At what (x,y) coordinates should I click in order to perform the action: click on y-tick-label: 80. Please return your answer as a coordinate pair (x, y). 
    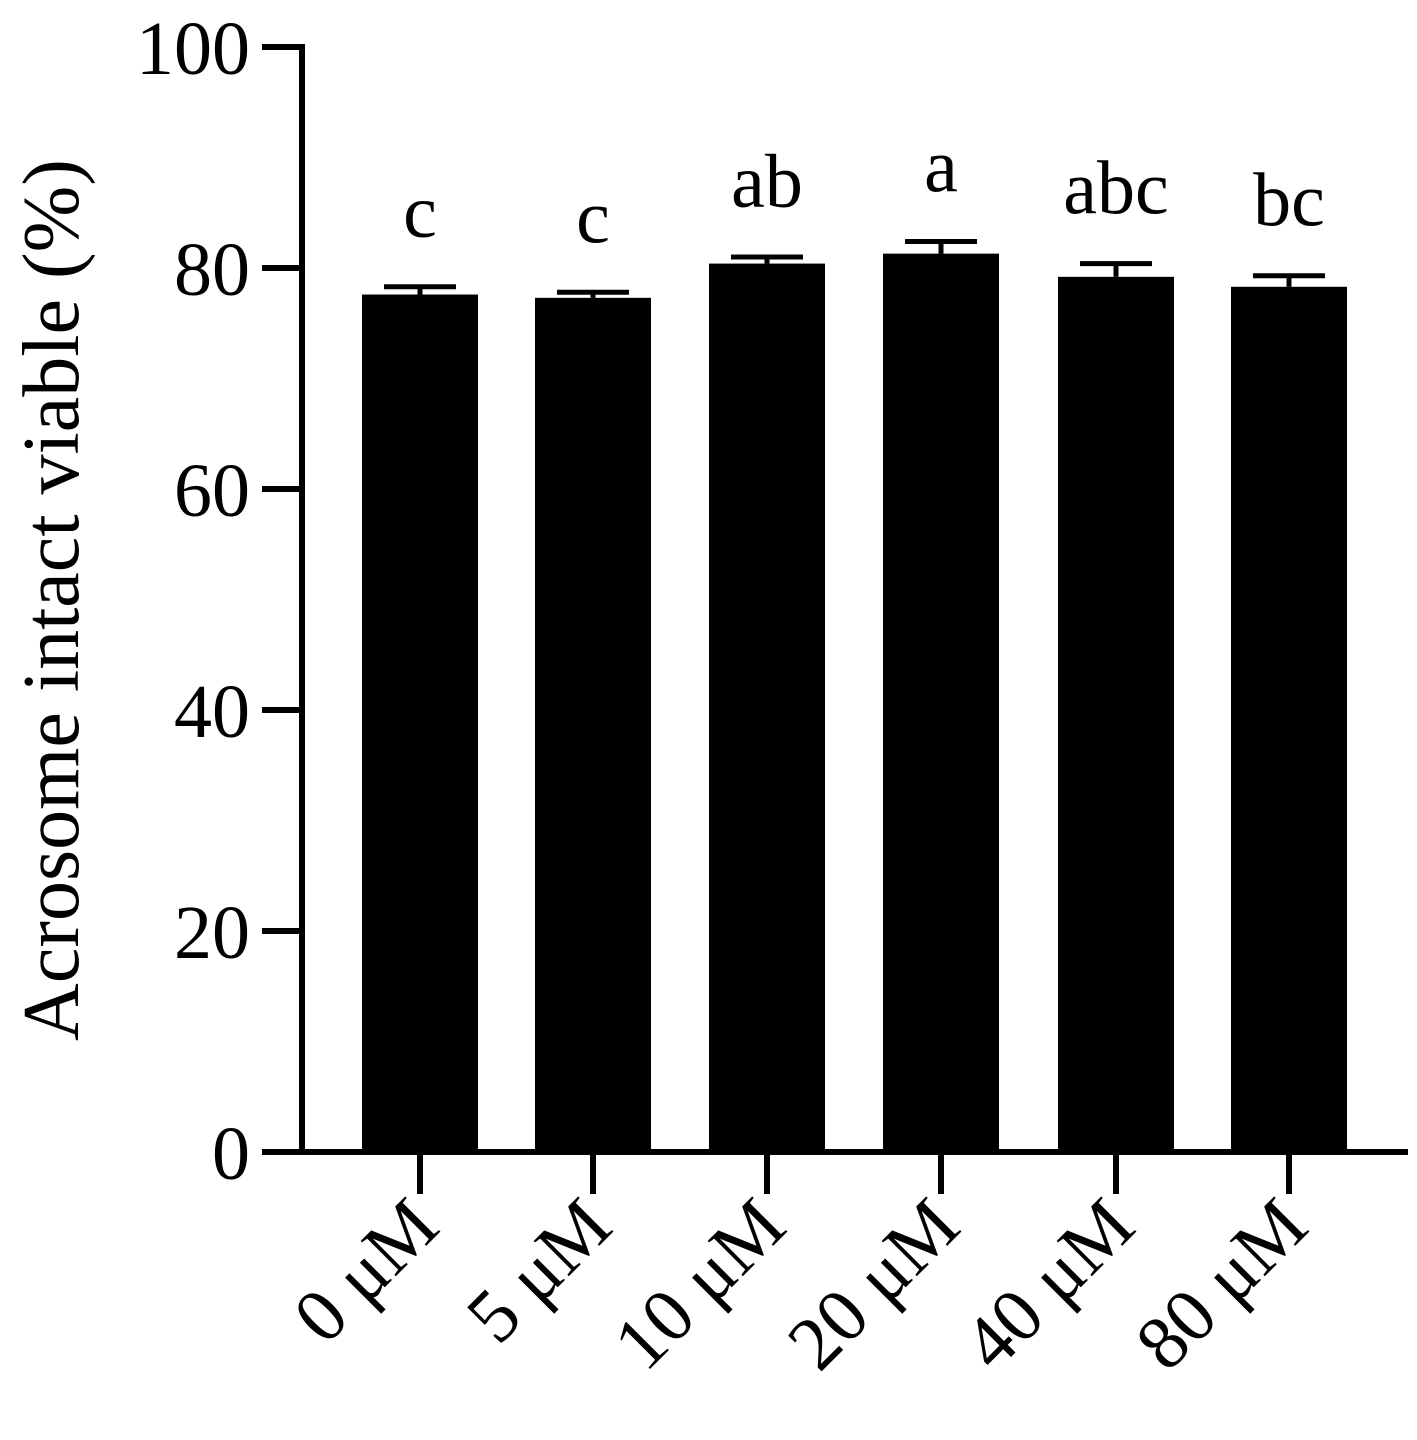
    Looking at the image, I should click on (212, 270).